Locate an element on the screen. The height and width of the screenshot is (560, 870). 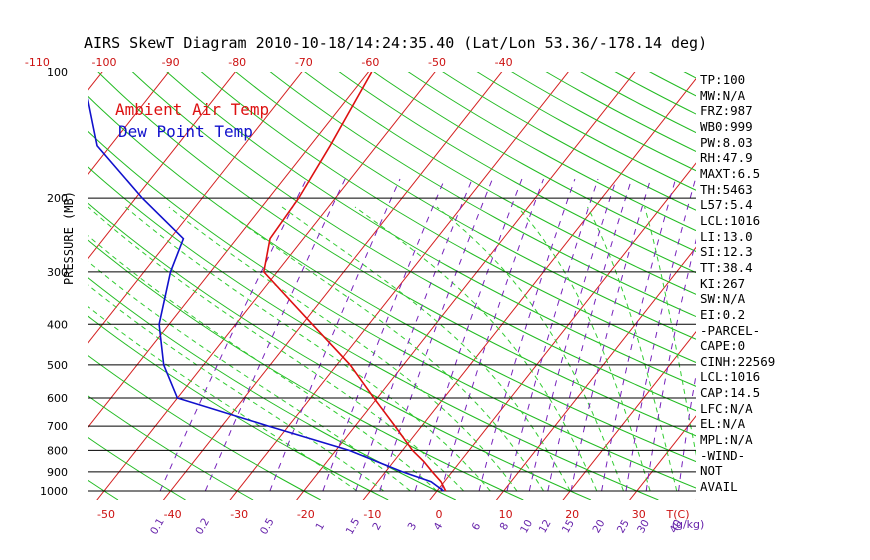
top-temp-tick-label: -90 is located at coordinates (171, 62).